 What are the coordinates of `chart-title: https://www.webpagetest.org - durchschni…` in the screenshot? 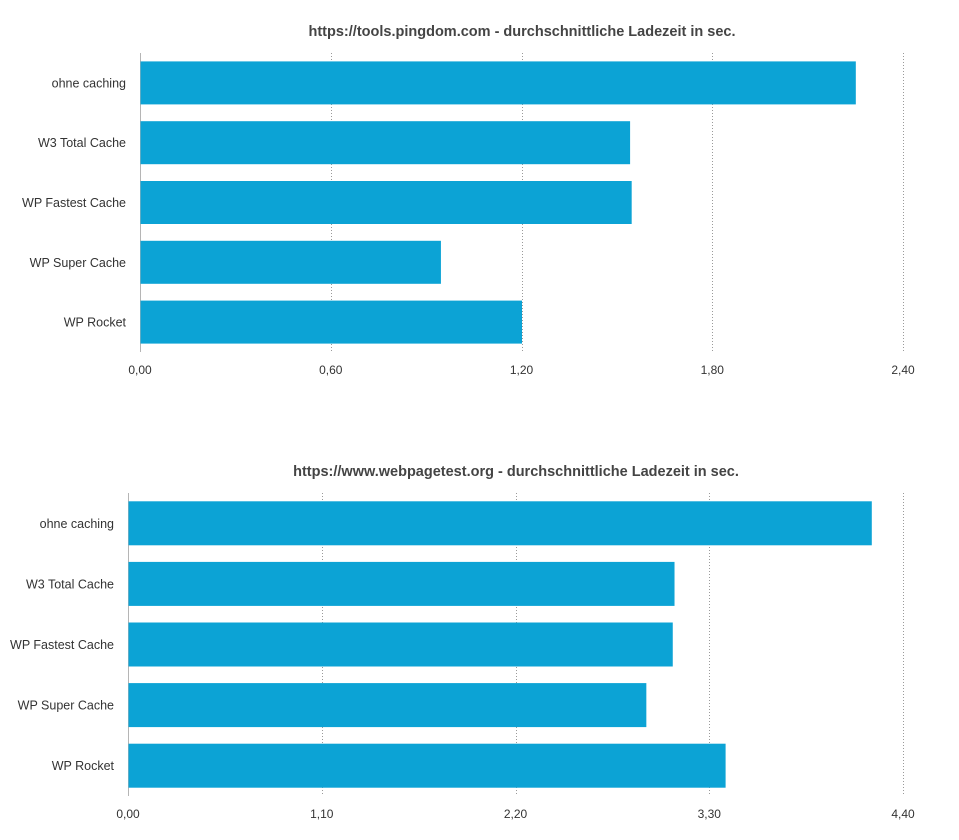 It's located at (516, 472).